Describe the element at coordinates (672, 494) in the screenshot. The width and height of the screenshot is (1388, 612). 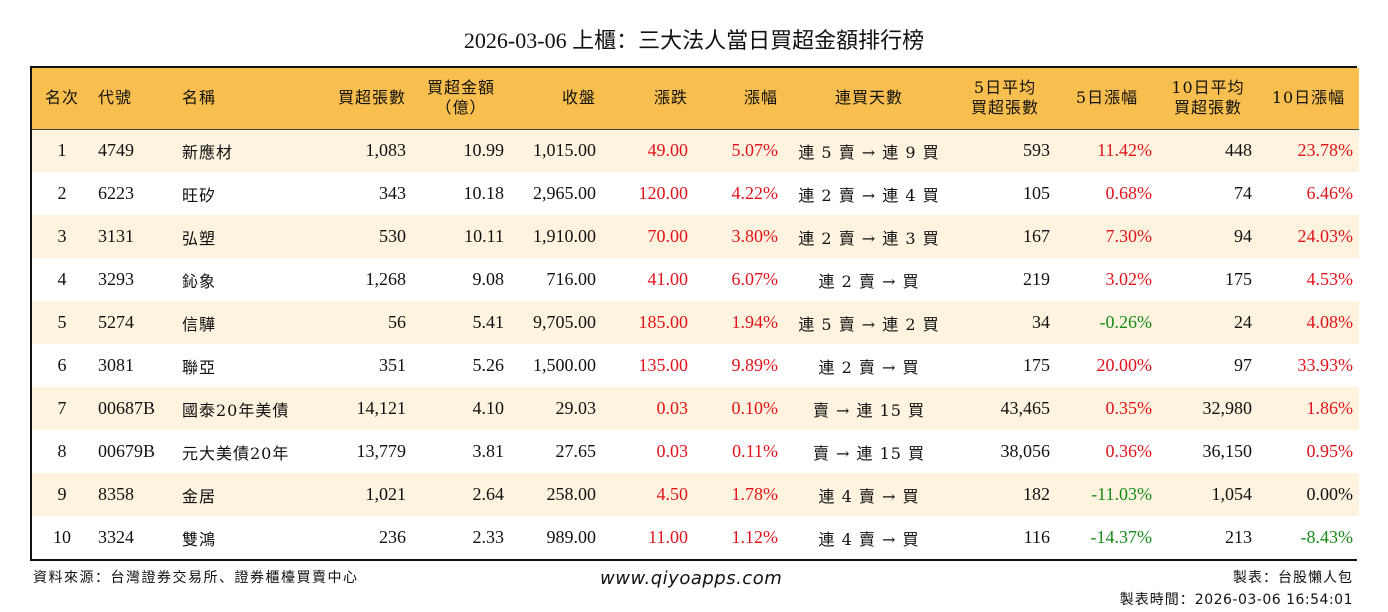
I see `cell-change: 4.50` at that location.